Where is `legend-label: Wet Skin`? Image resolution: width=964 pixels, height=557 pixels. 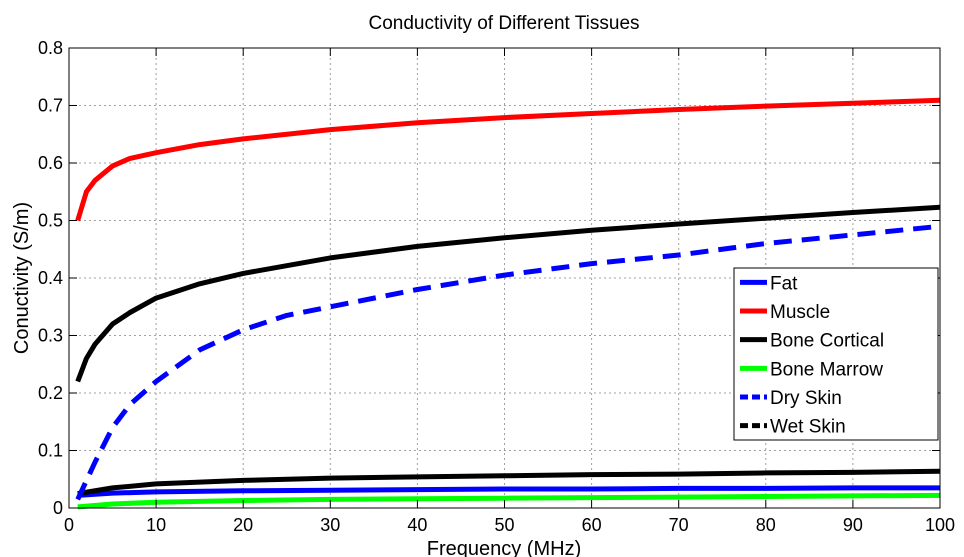
legend-label: Wet Skin is located at coordinates (808, 427).